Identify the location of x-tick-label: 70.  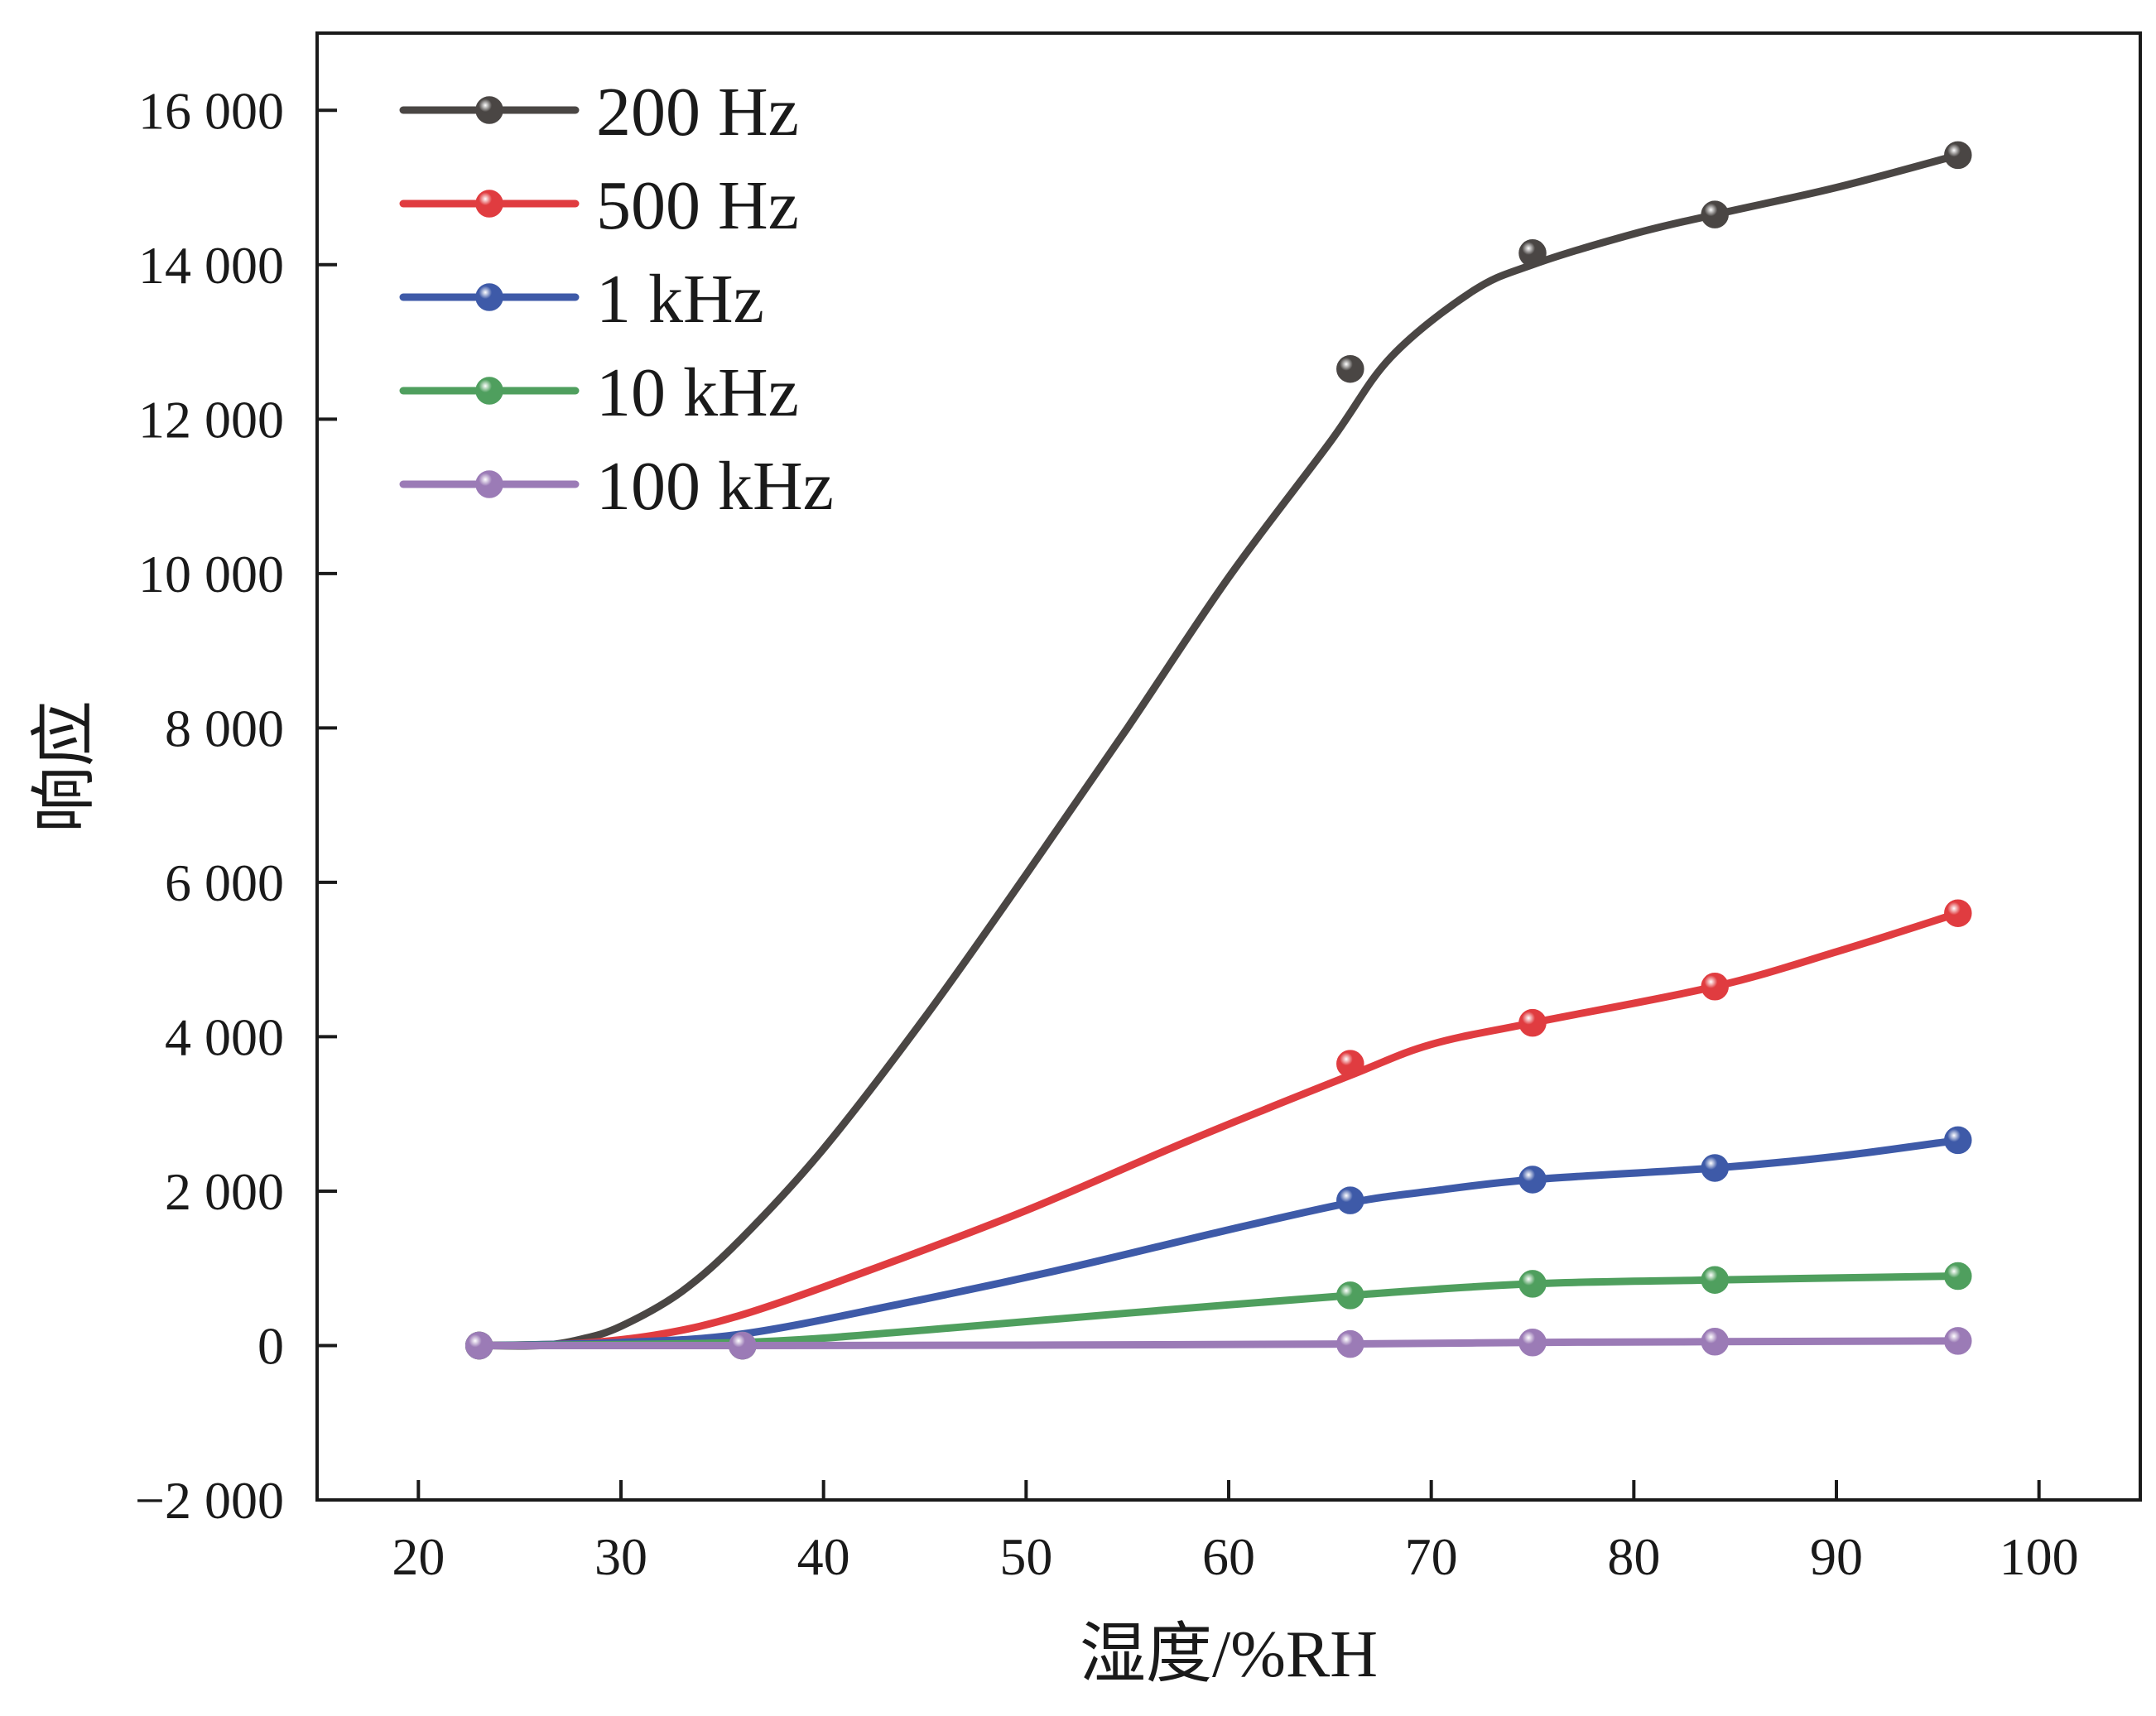
(1431, 1557).